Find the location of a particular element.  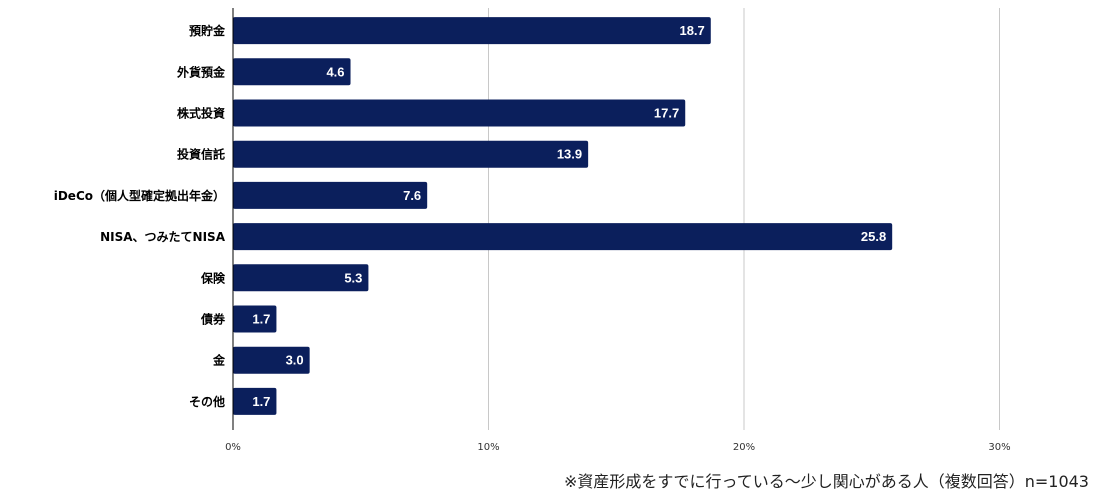

category-label: 外貨預金 is located at coordinates (201, 71).